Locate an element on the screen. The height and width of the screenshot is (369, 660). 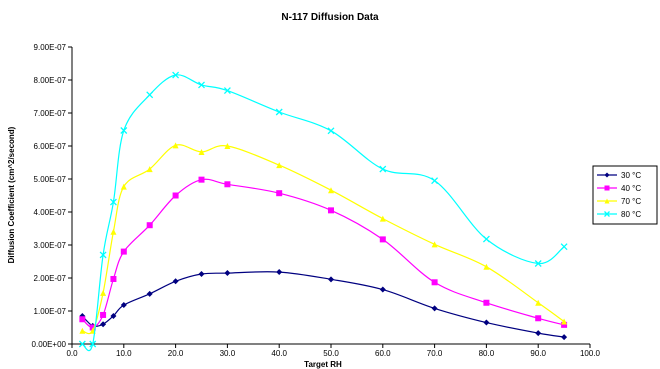
series-line is located at coordinates (323, 304).